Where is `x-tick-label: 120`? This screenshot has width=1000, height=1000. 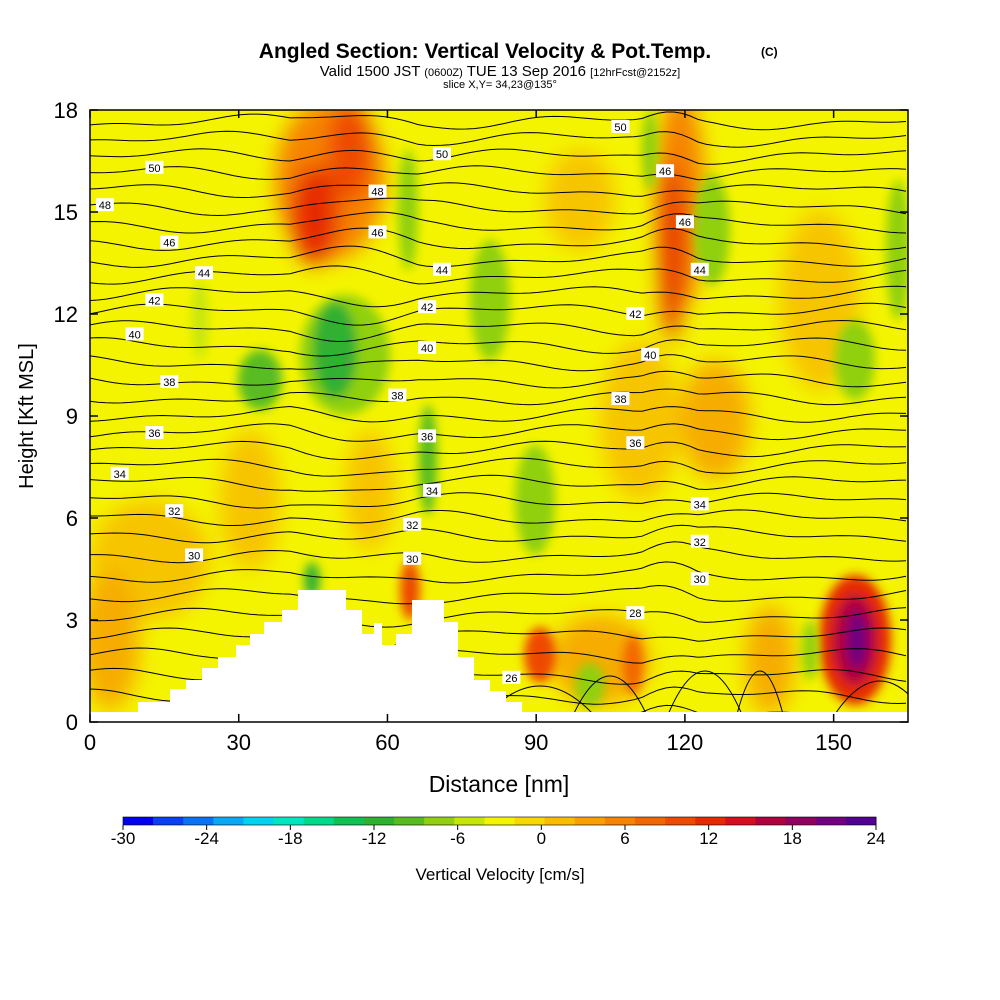
x-tick-label: 120 is located at coordinates (685, 742).